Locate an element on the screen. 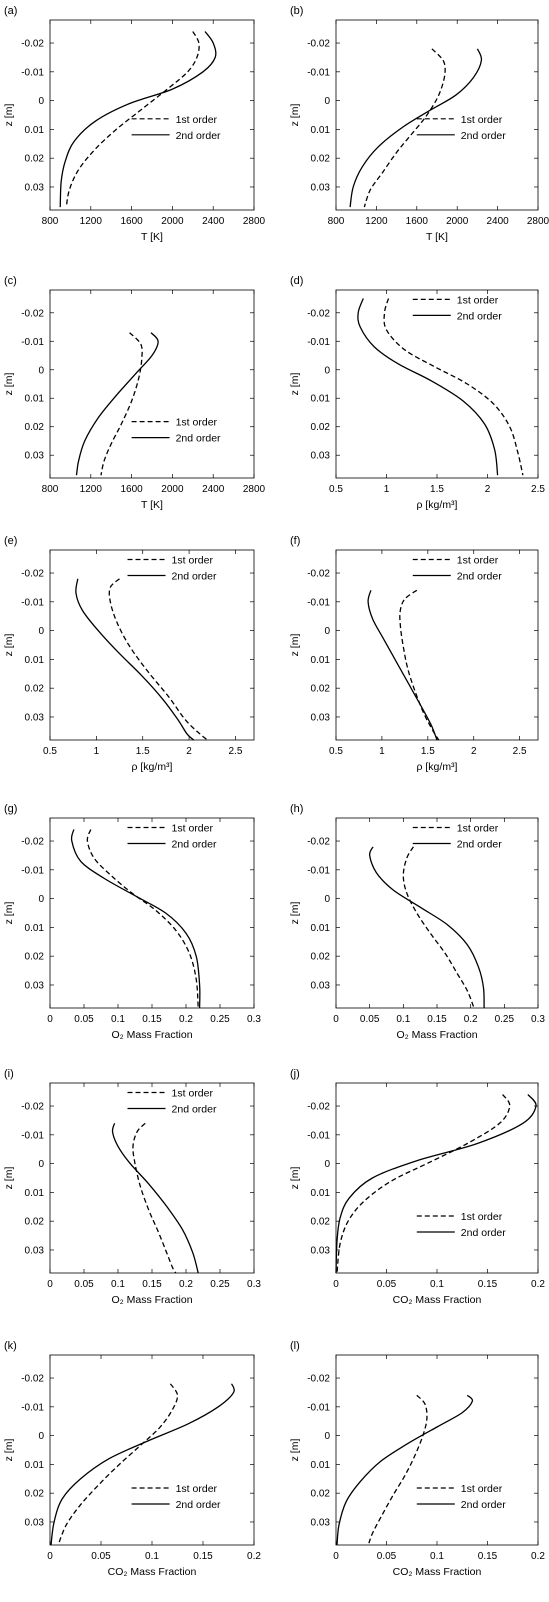 The width and height of the screenshot is (549, 1602). x-axis-label: O₂ Mass Fraction is located at coordinates (436, 1035).